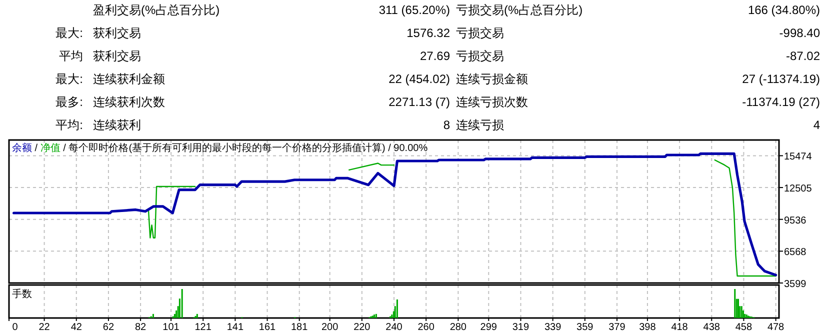 The width and height of the screenshot is (833, 336). I want to click on y-tick-label: 6568, so click(795, 252).